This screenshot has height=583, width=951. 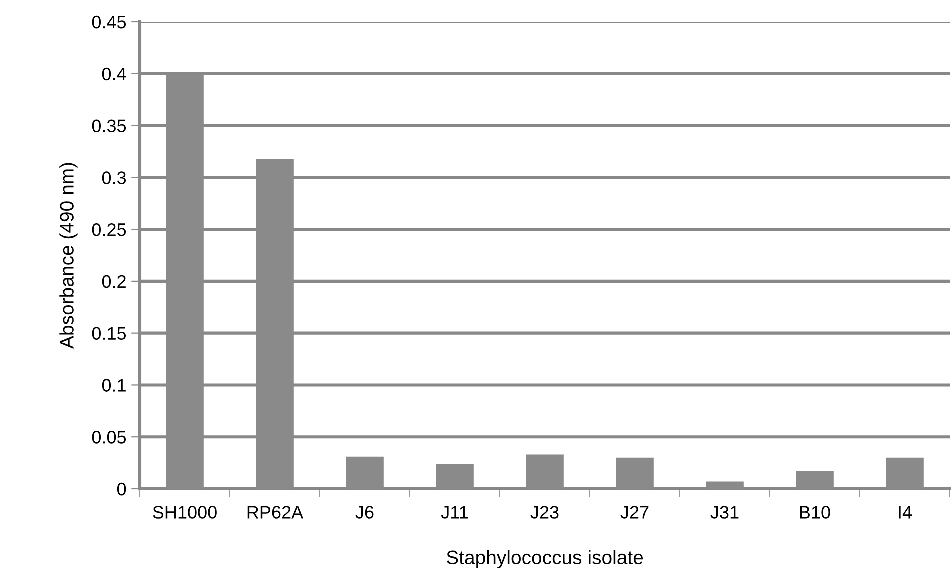 I want to click on y-tick-label: 0.25, so click(x=109, y=229).